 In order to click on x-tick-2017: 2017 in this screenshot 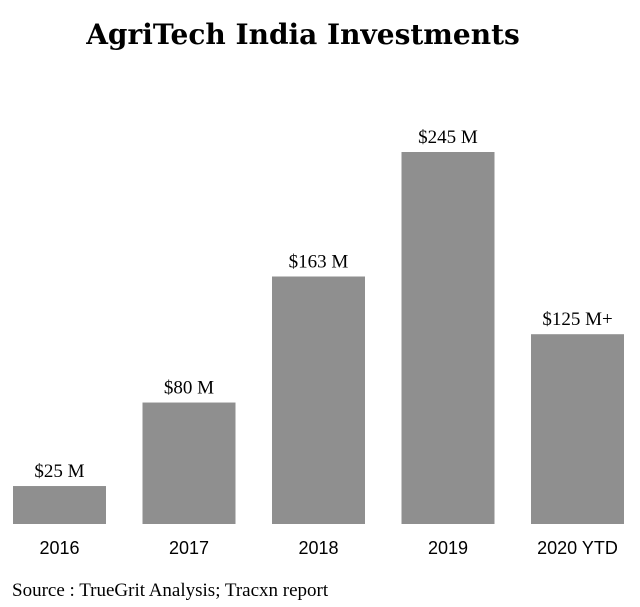, I will do `click(189, 548)`.